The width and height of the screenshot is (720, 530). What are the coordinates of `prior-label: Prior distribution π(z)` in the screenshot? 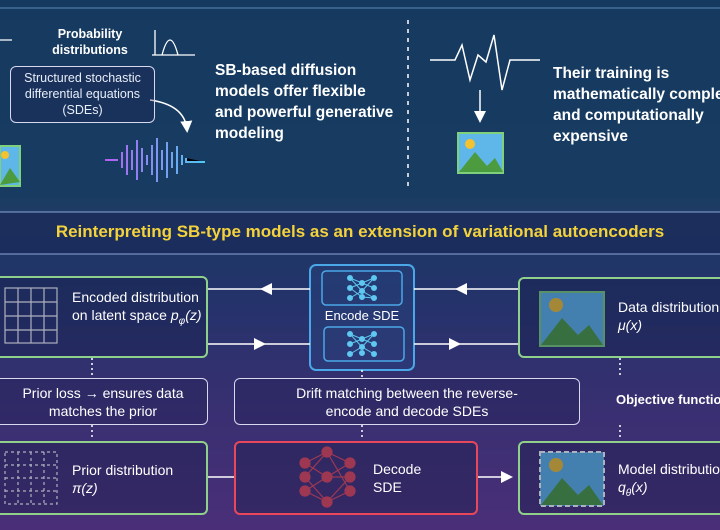 It's located at (139, 479).